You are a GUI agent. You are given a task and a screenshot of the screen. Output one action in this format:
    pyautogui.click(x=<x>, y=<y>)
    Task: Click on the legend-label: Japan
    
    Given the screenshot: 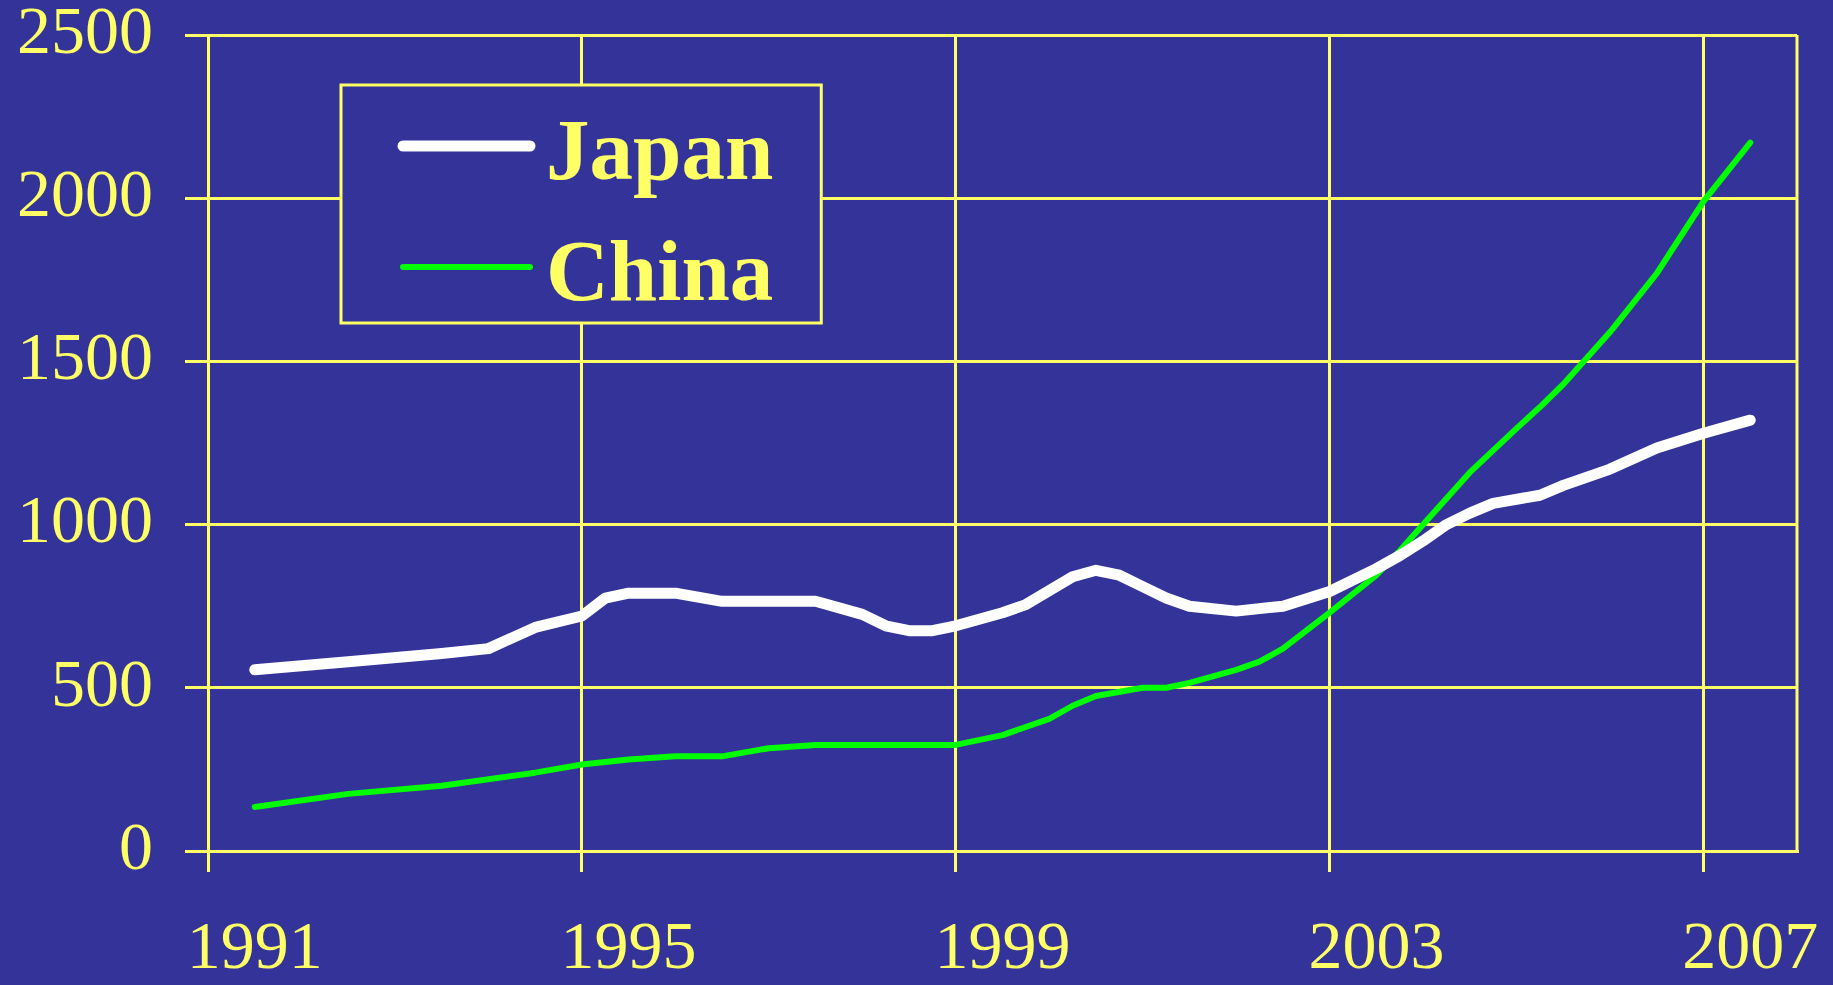 What is the action you would take?
    pyautogui.click(x=660, y=149)
    